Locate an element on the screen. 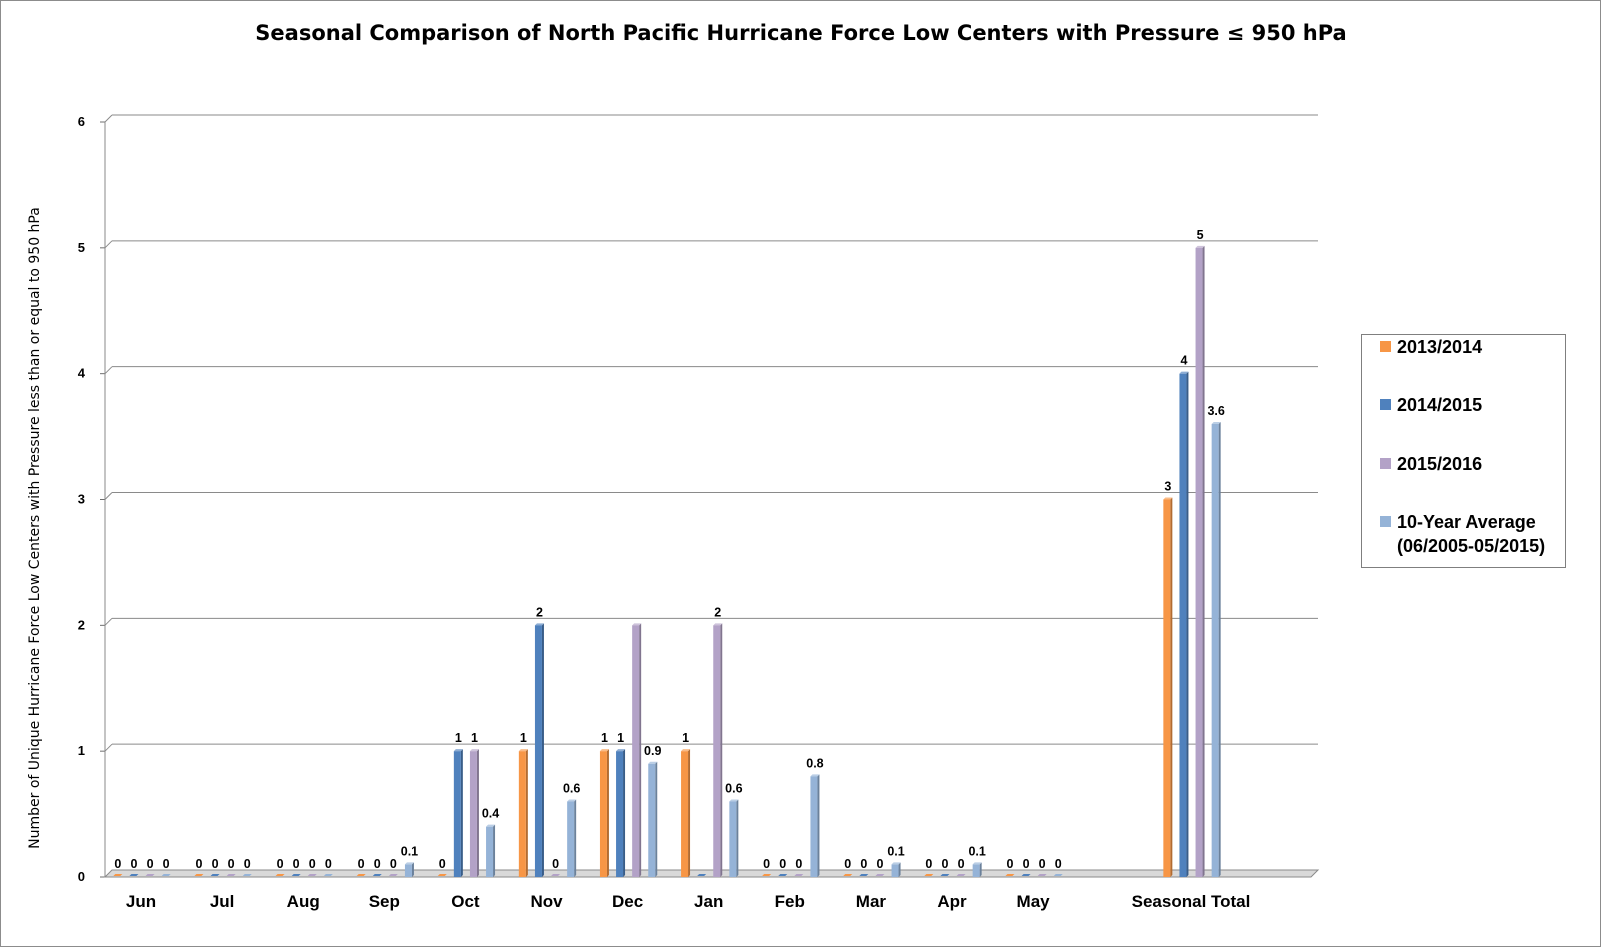 The height and width of the screenshot is (948, 1601). data-label: 5 is located at coordinates (1200, 235).